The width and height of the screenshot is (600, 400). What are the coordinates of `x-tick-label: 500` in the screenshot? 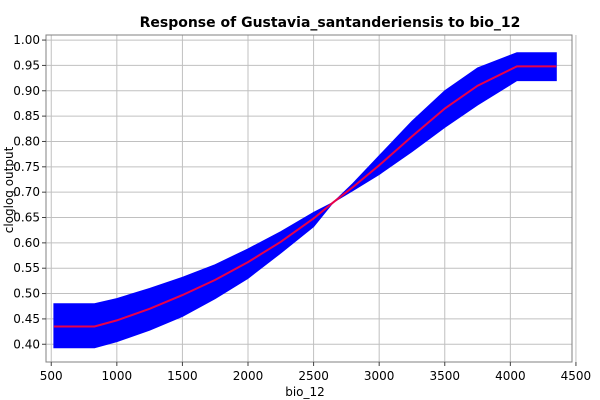 It's located at (51, 376).